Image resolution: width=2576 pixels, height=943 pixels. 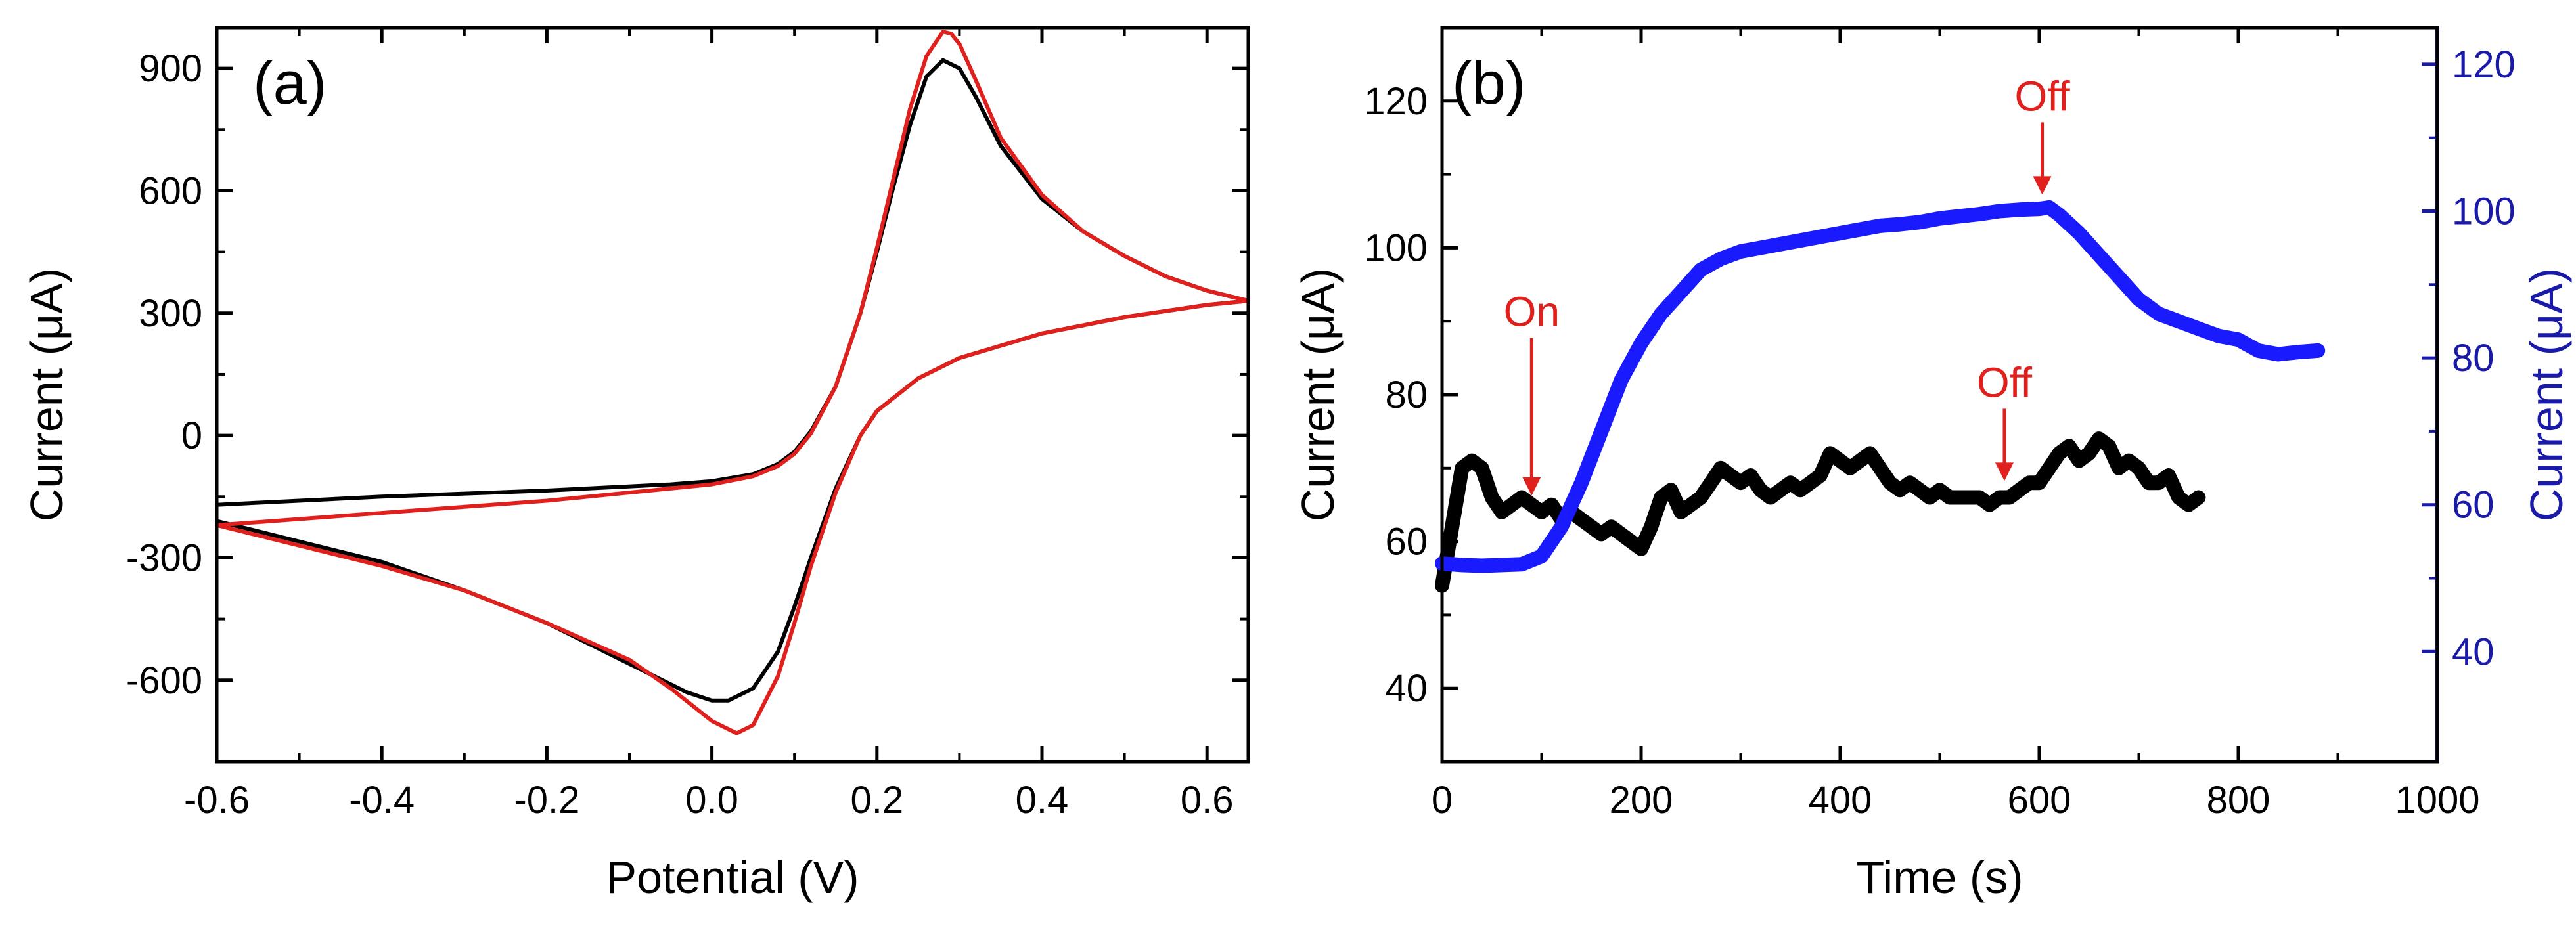 I want to click on x-tick-label: 400, so click(x=1840, y=800).